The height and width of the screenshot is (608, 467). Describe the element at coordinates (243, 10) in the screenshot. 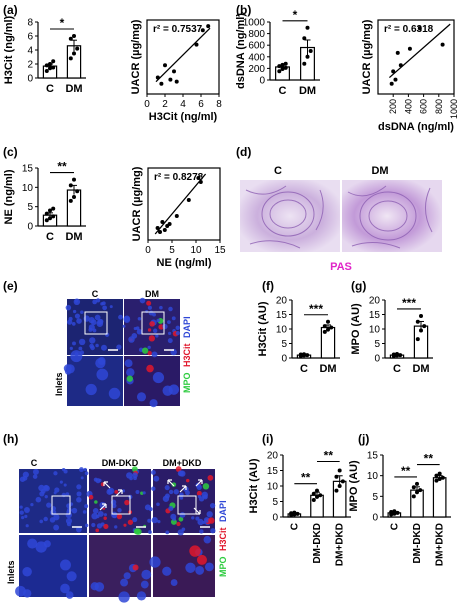

I see `panel-letter-b: (b)` at that location.